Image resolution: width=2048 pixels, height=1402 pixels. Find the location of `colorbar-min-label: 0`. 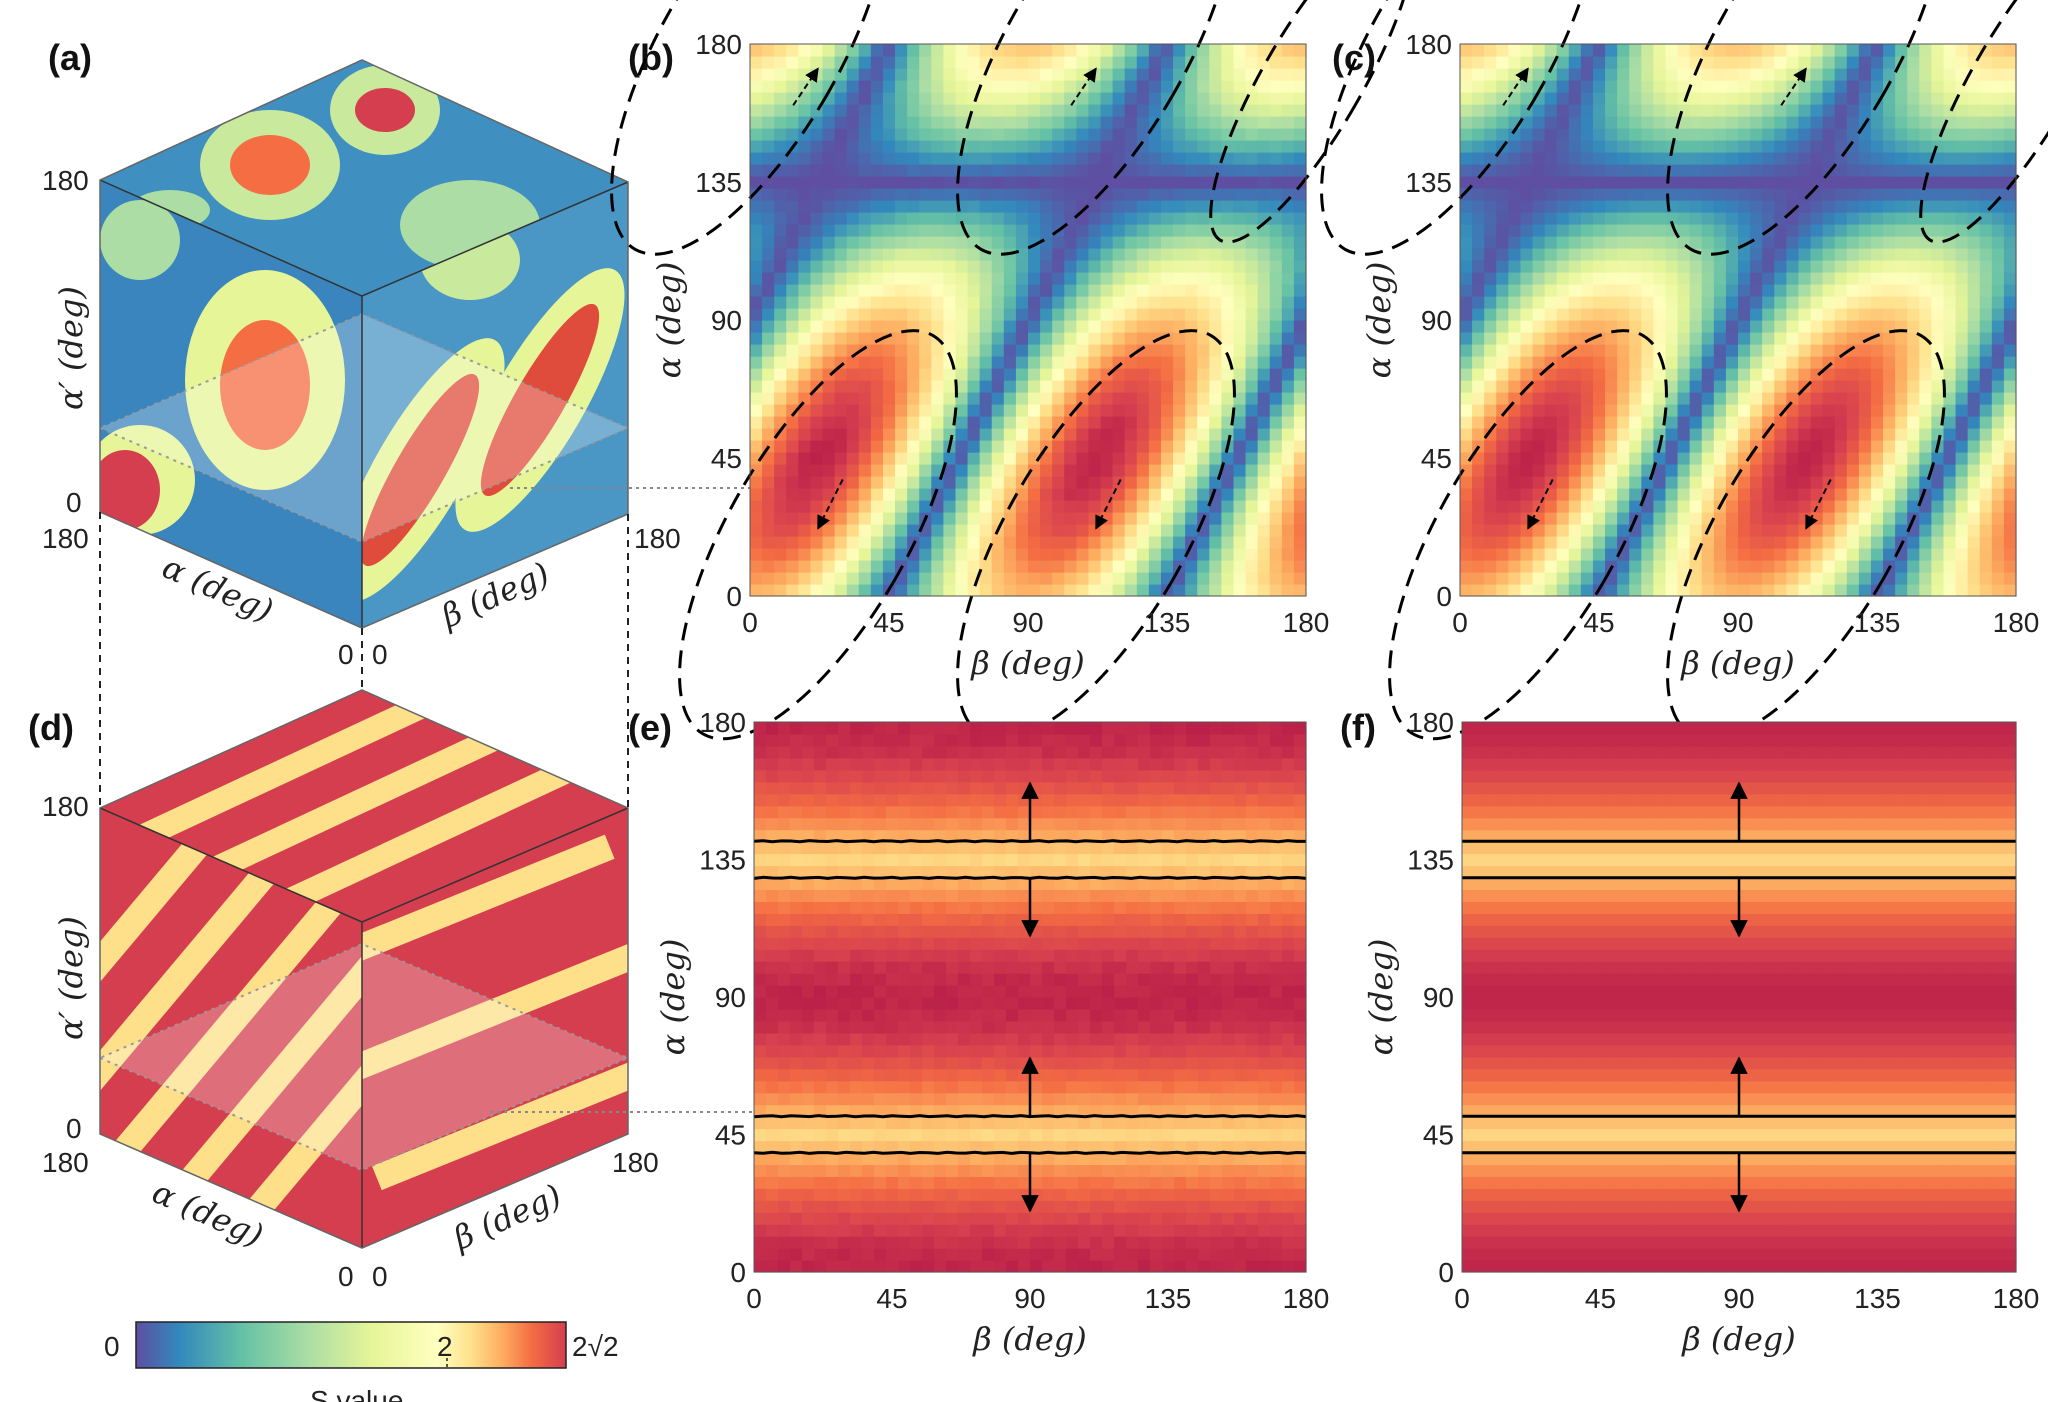

colorbar-min-label: 0 is located at coordinates (112, 1346).